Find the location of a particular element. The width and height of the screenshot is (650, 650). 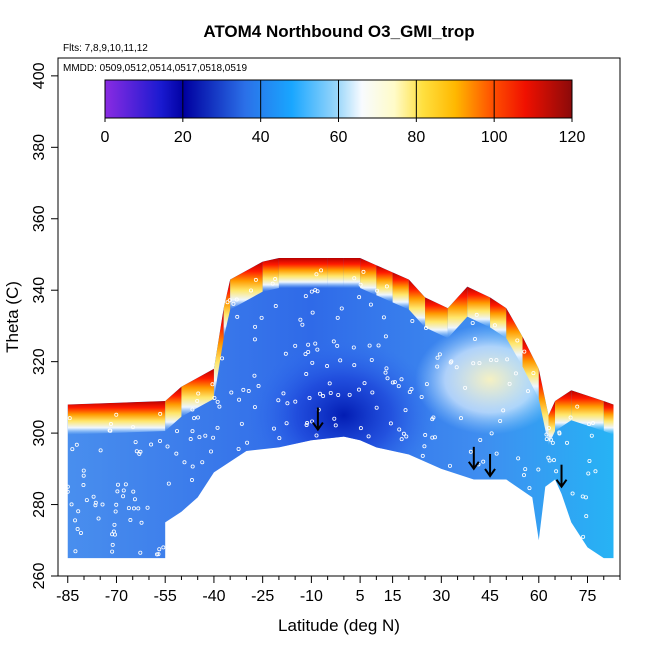

x-tick-label: -85 is located at coordinates (67, 596).